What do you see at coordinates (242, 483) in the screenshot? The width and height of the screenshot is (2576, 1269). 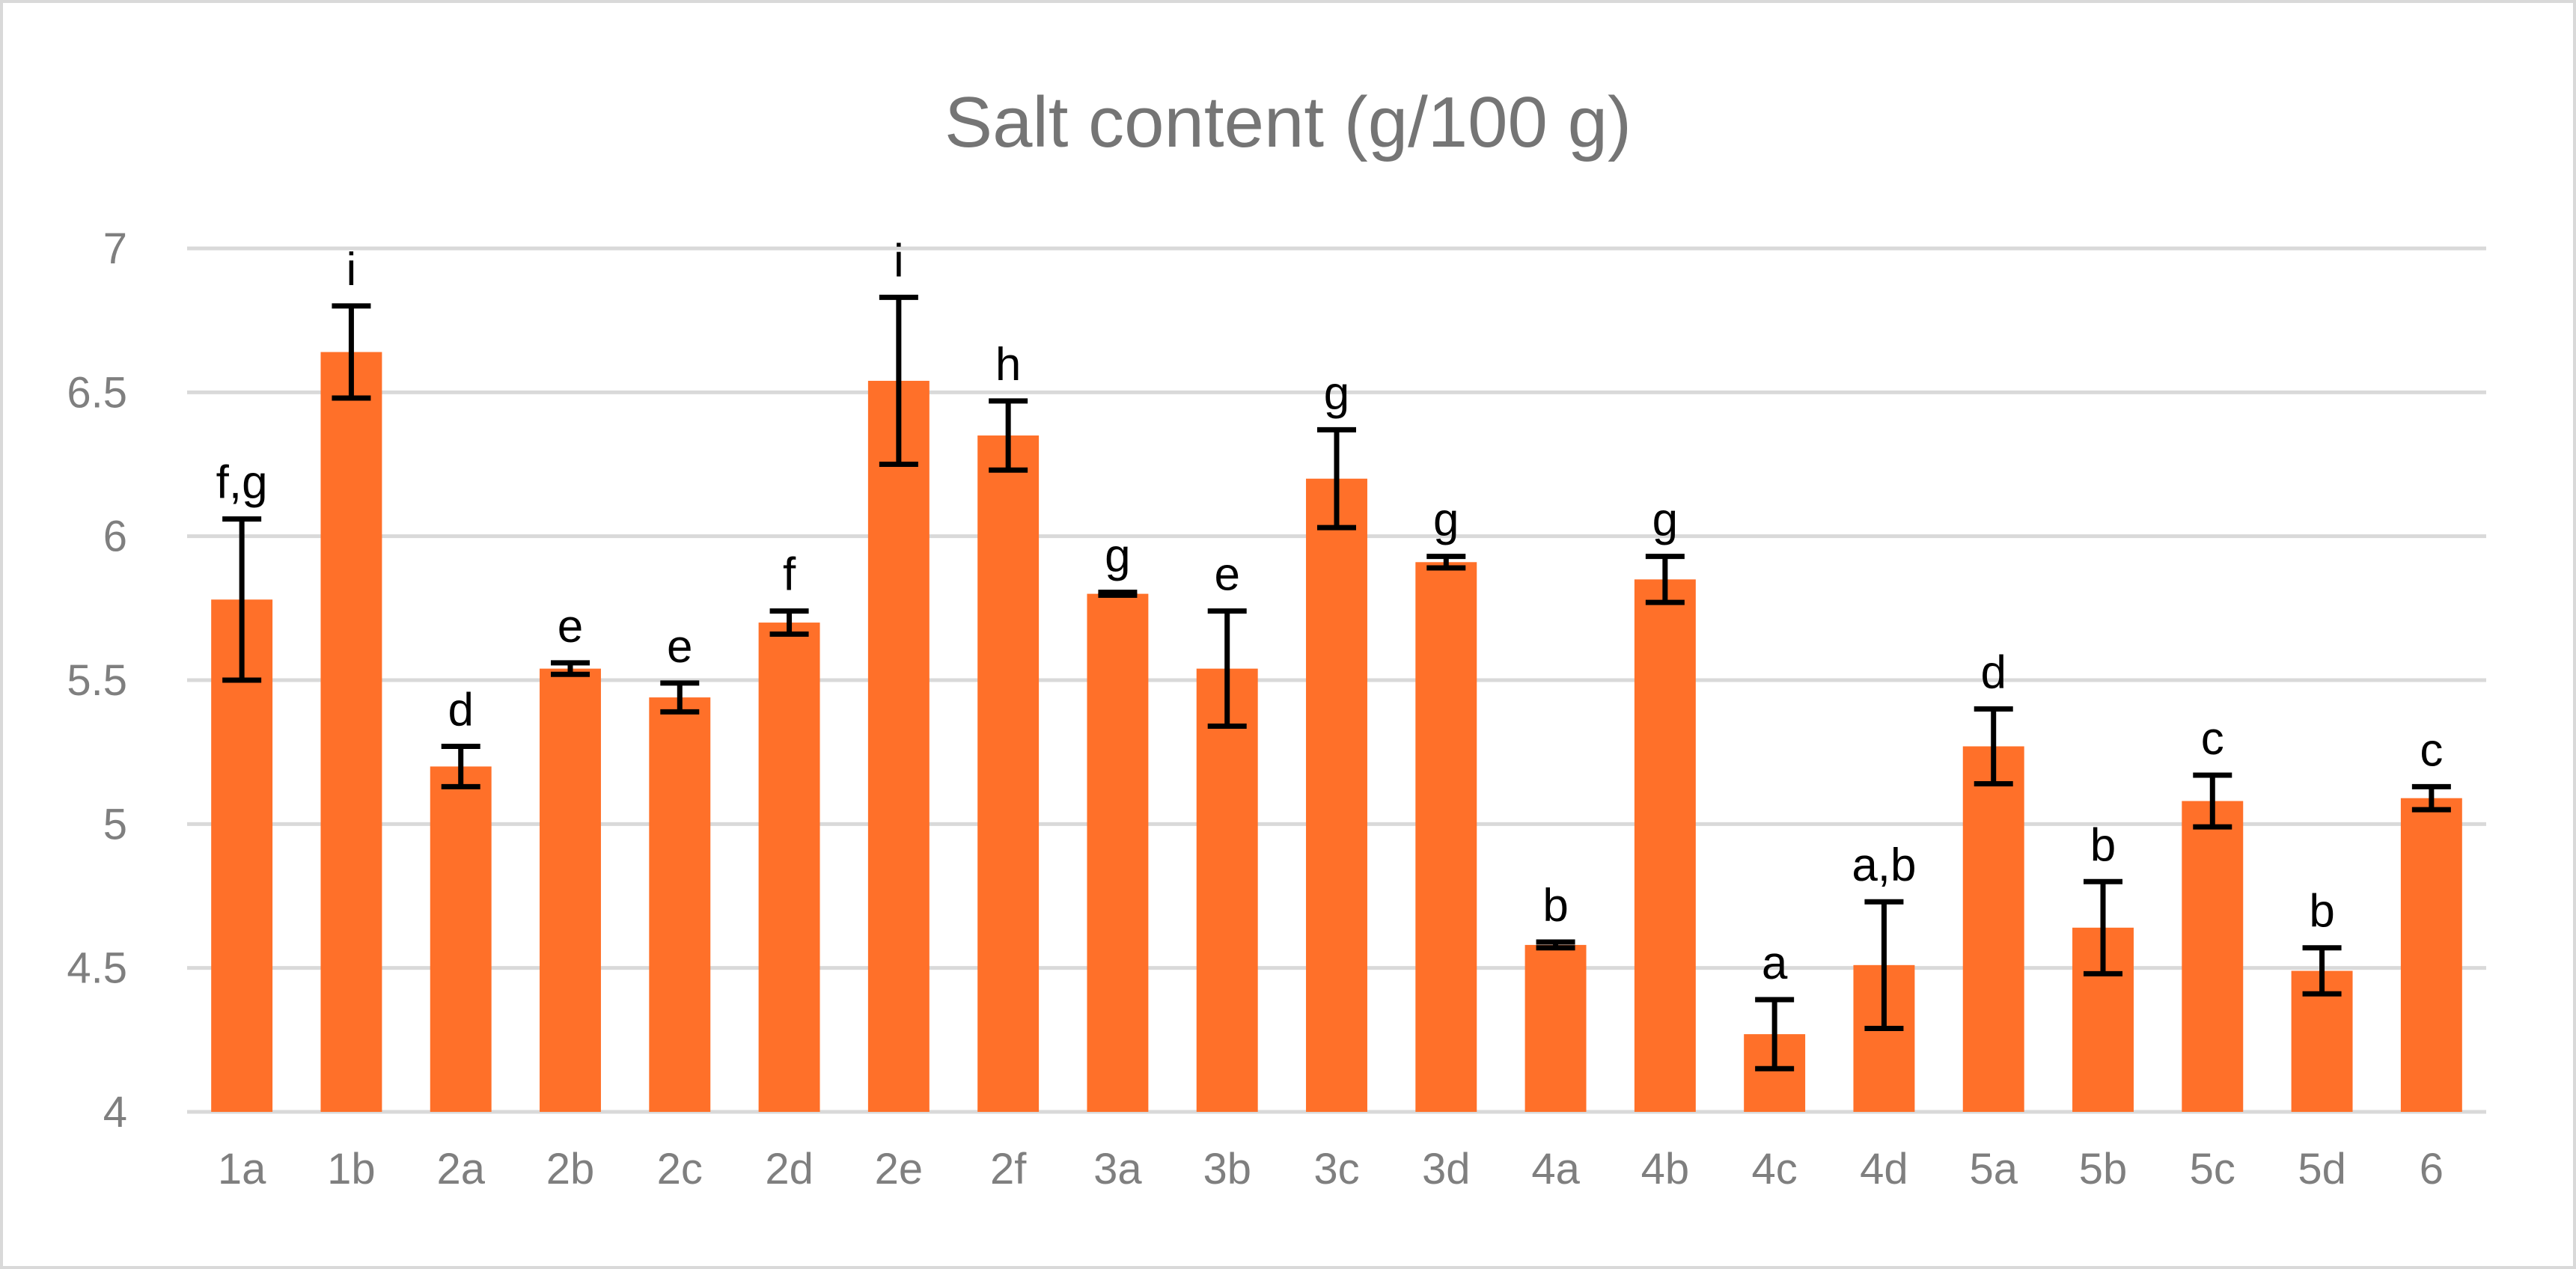 I see `significance-label-1a: f,g` at bounding box center [242, 483].